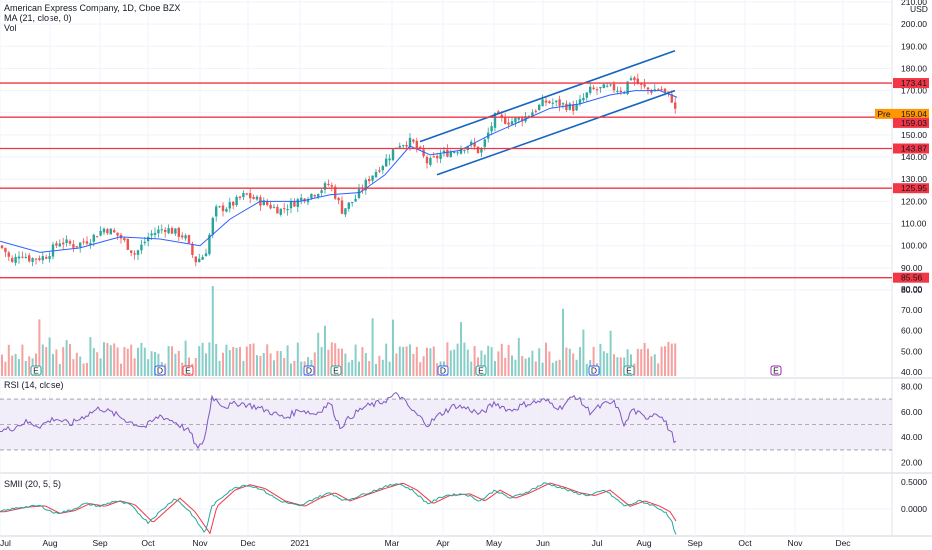 The image size is (932, 550). I want to click on price-tick-label: 140.00, so click(914, 157).